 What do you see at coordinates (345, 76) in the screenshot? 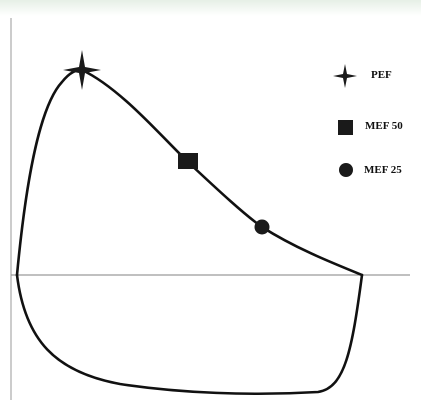
I see `legend-star-icon` at bounding box center [345, 76].